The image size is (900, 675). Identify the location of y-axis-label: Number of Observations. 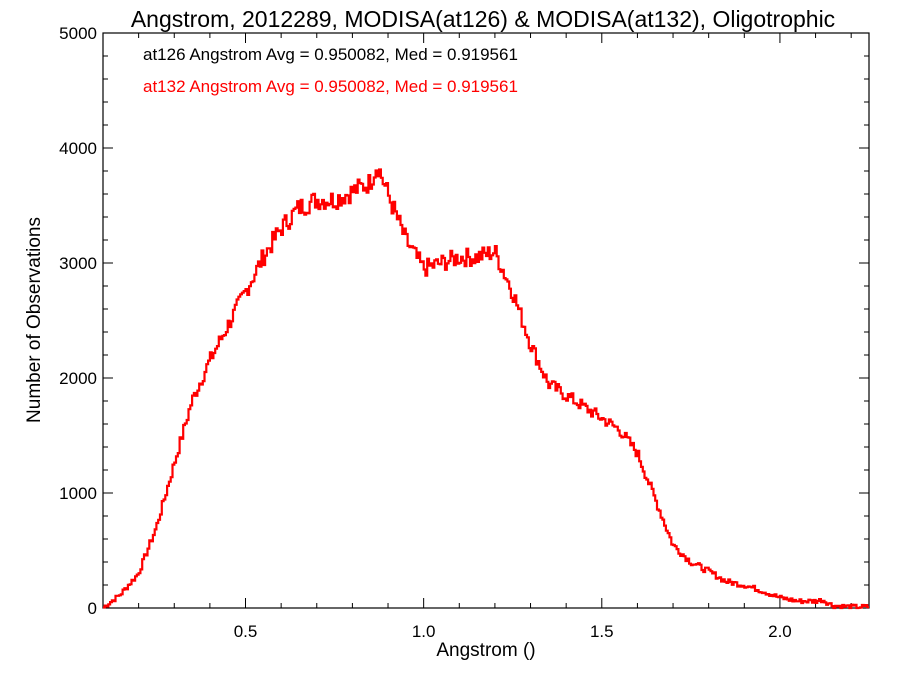
(34, 320).